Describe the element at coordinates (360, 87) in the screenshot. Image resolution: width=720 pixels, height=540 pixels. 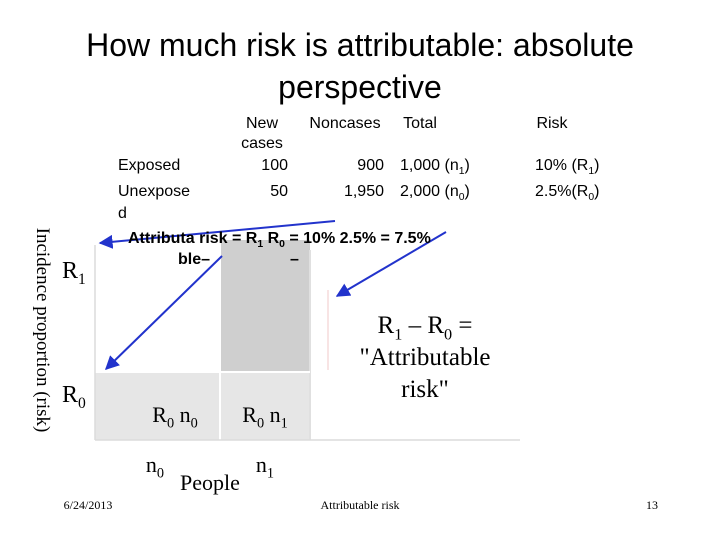
I see `slide-title: perspective` at that location.